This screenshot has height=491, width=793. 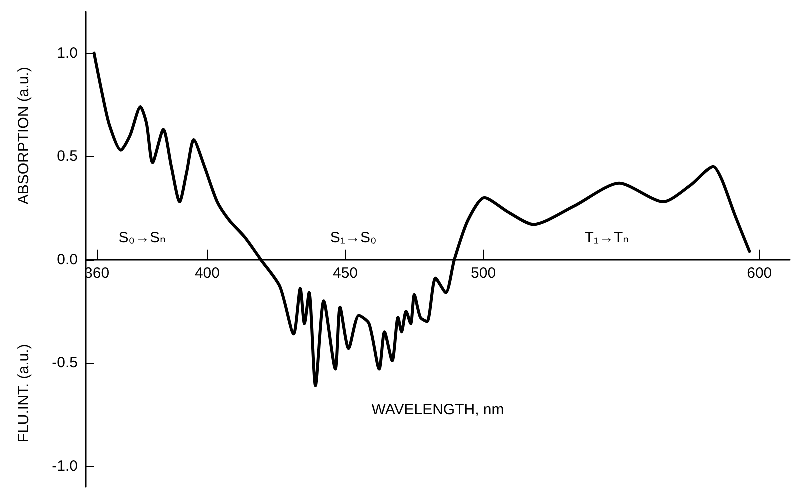 I want to click on x-tick-label: 500, so click(x=483, y=273).